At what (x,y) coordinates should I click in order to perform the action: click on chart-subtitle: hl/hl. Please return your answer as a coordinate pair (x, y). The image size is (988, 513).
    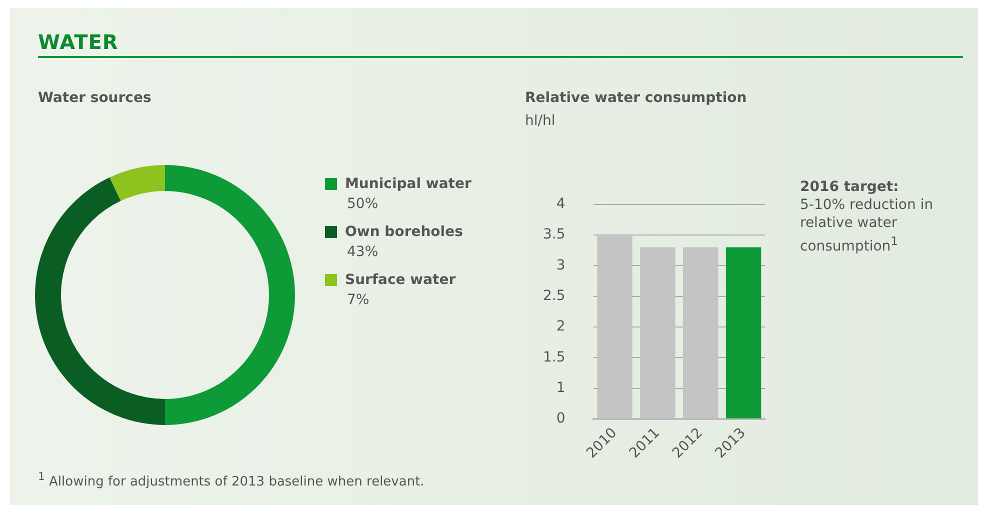
    Looking at the image, I should click on (540, 121).